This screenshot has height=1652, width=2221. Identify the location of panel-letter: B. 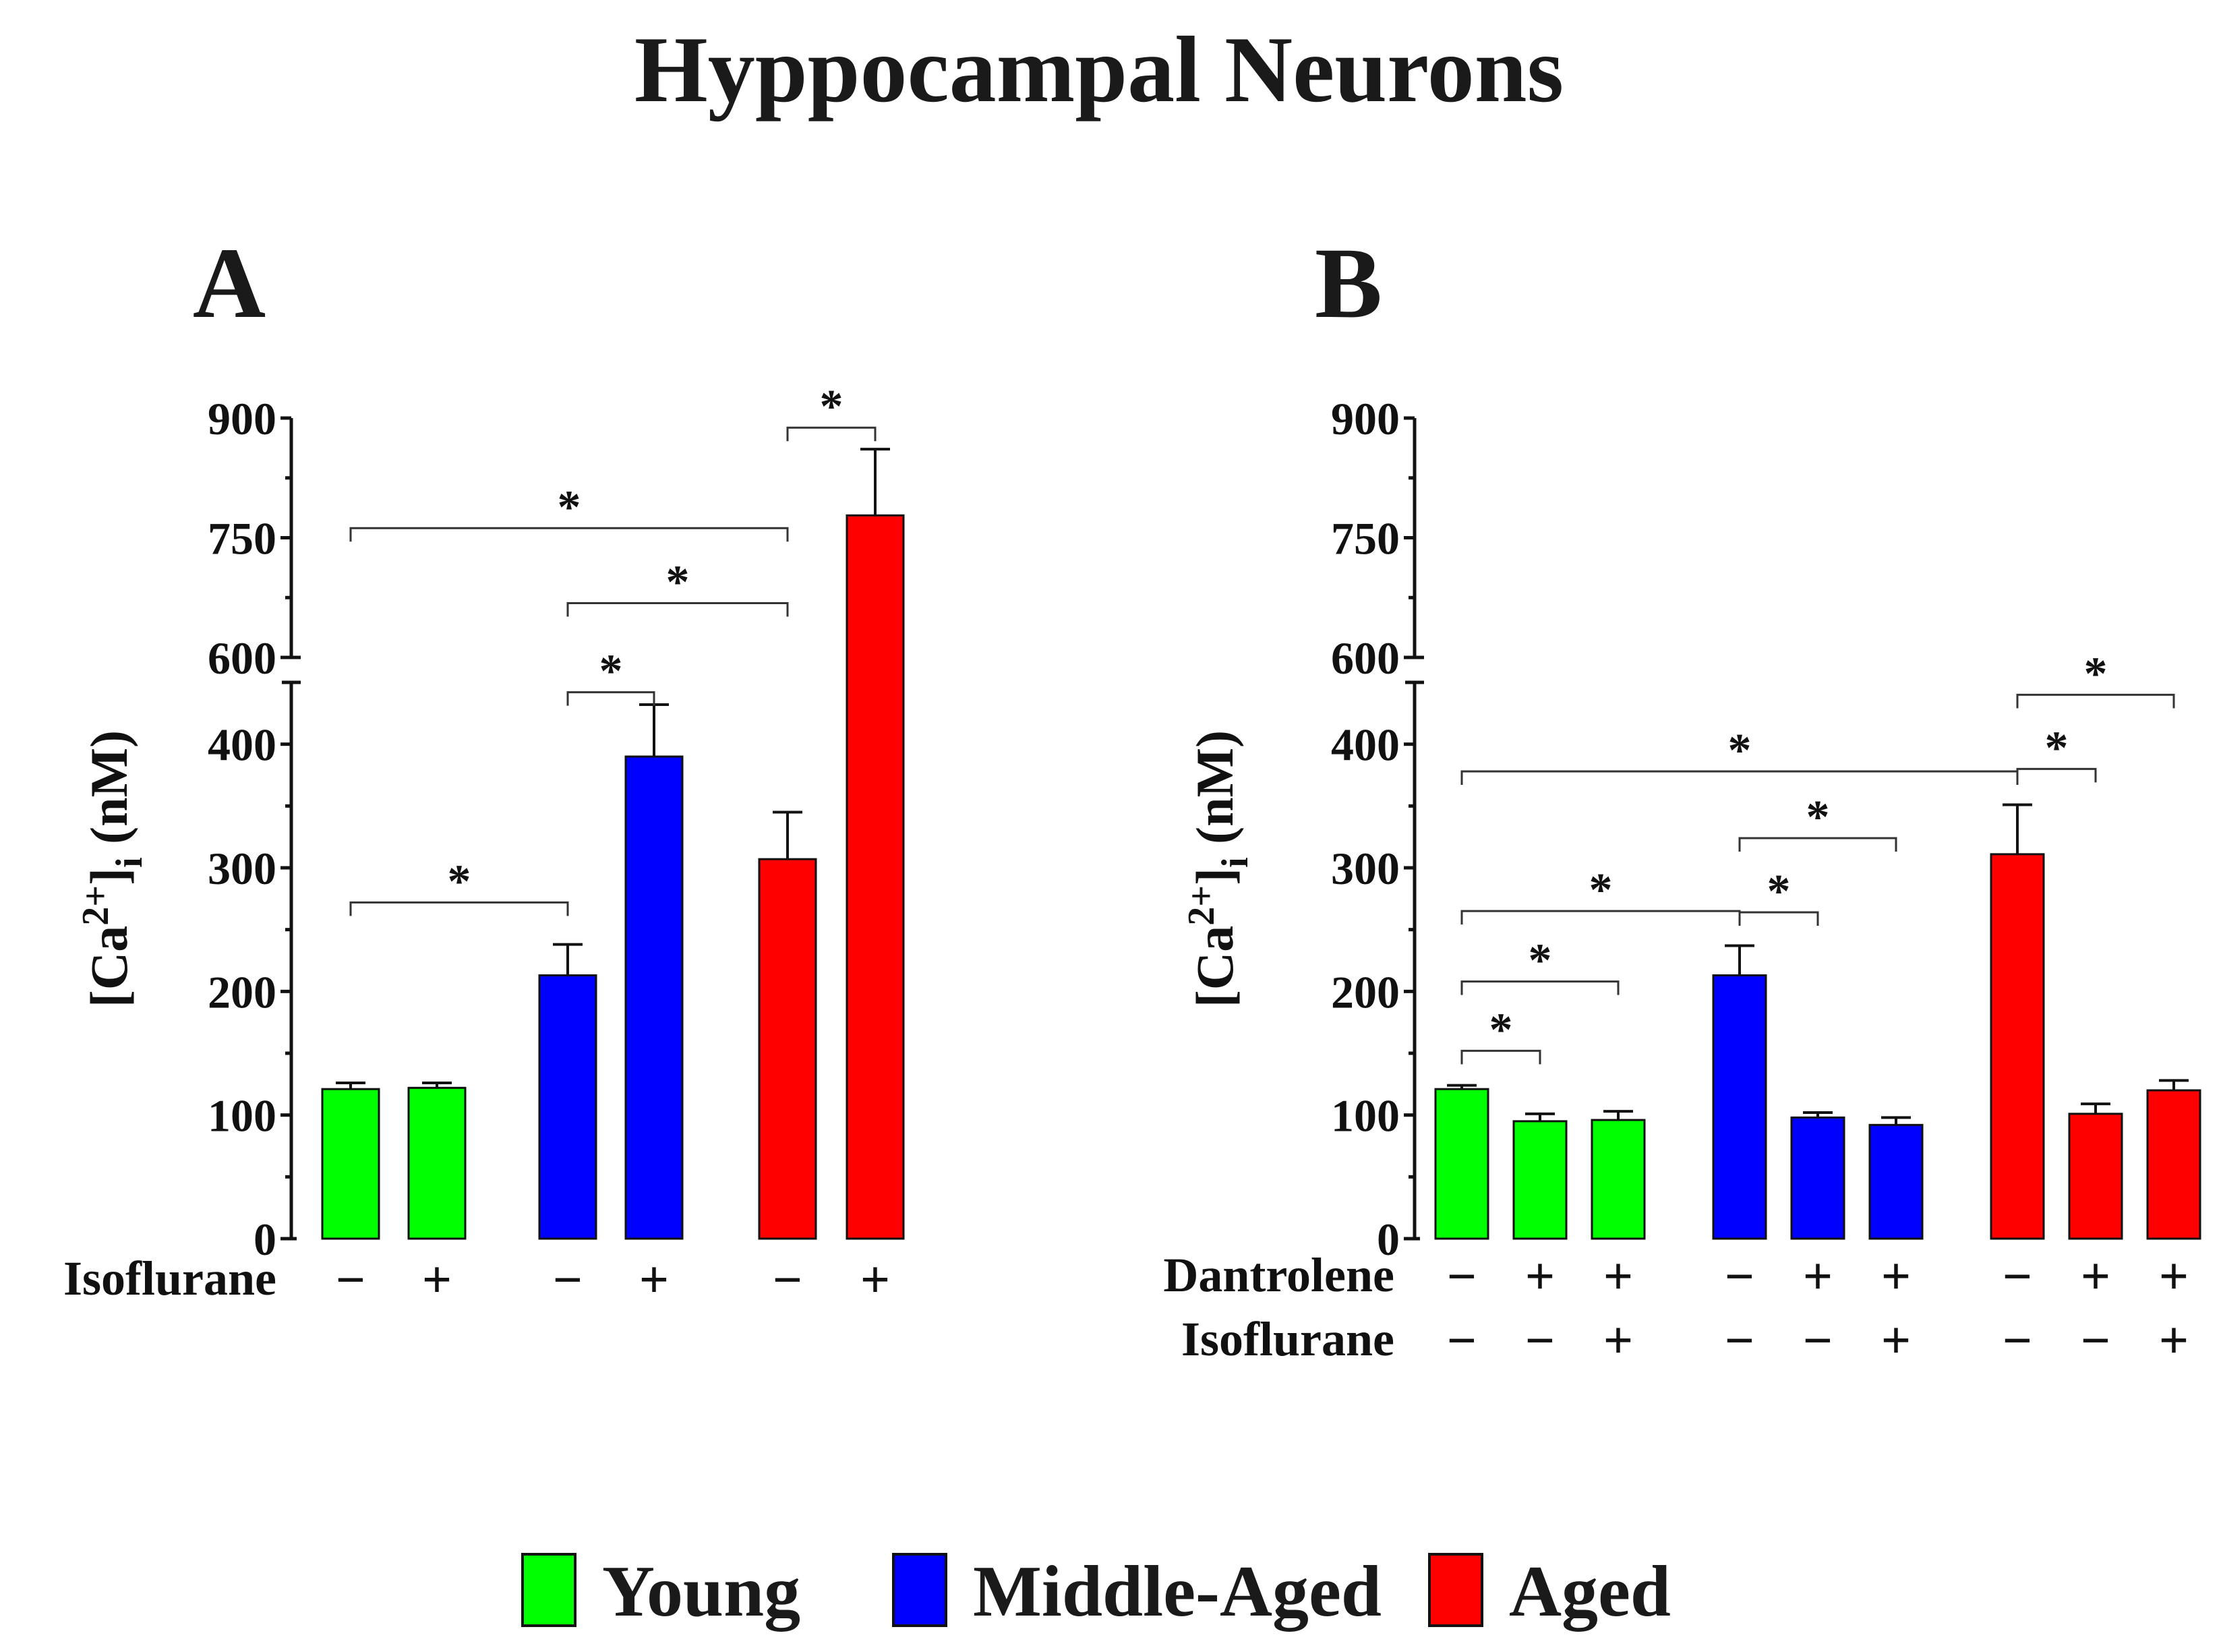
(1348, 283).